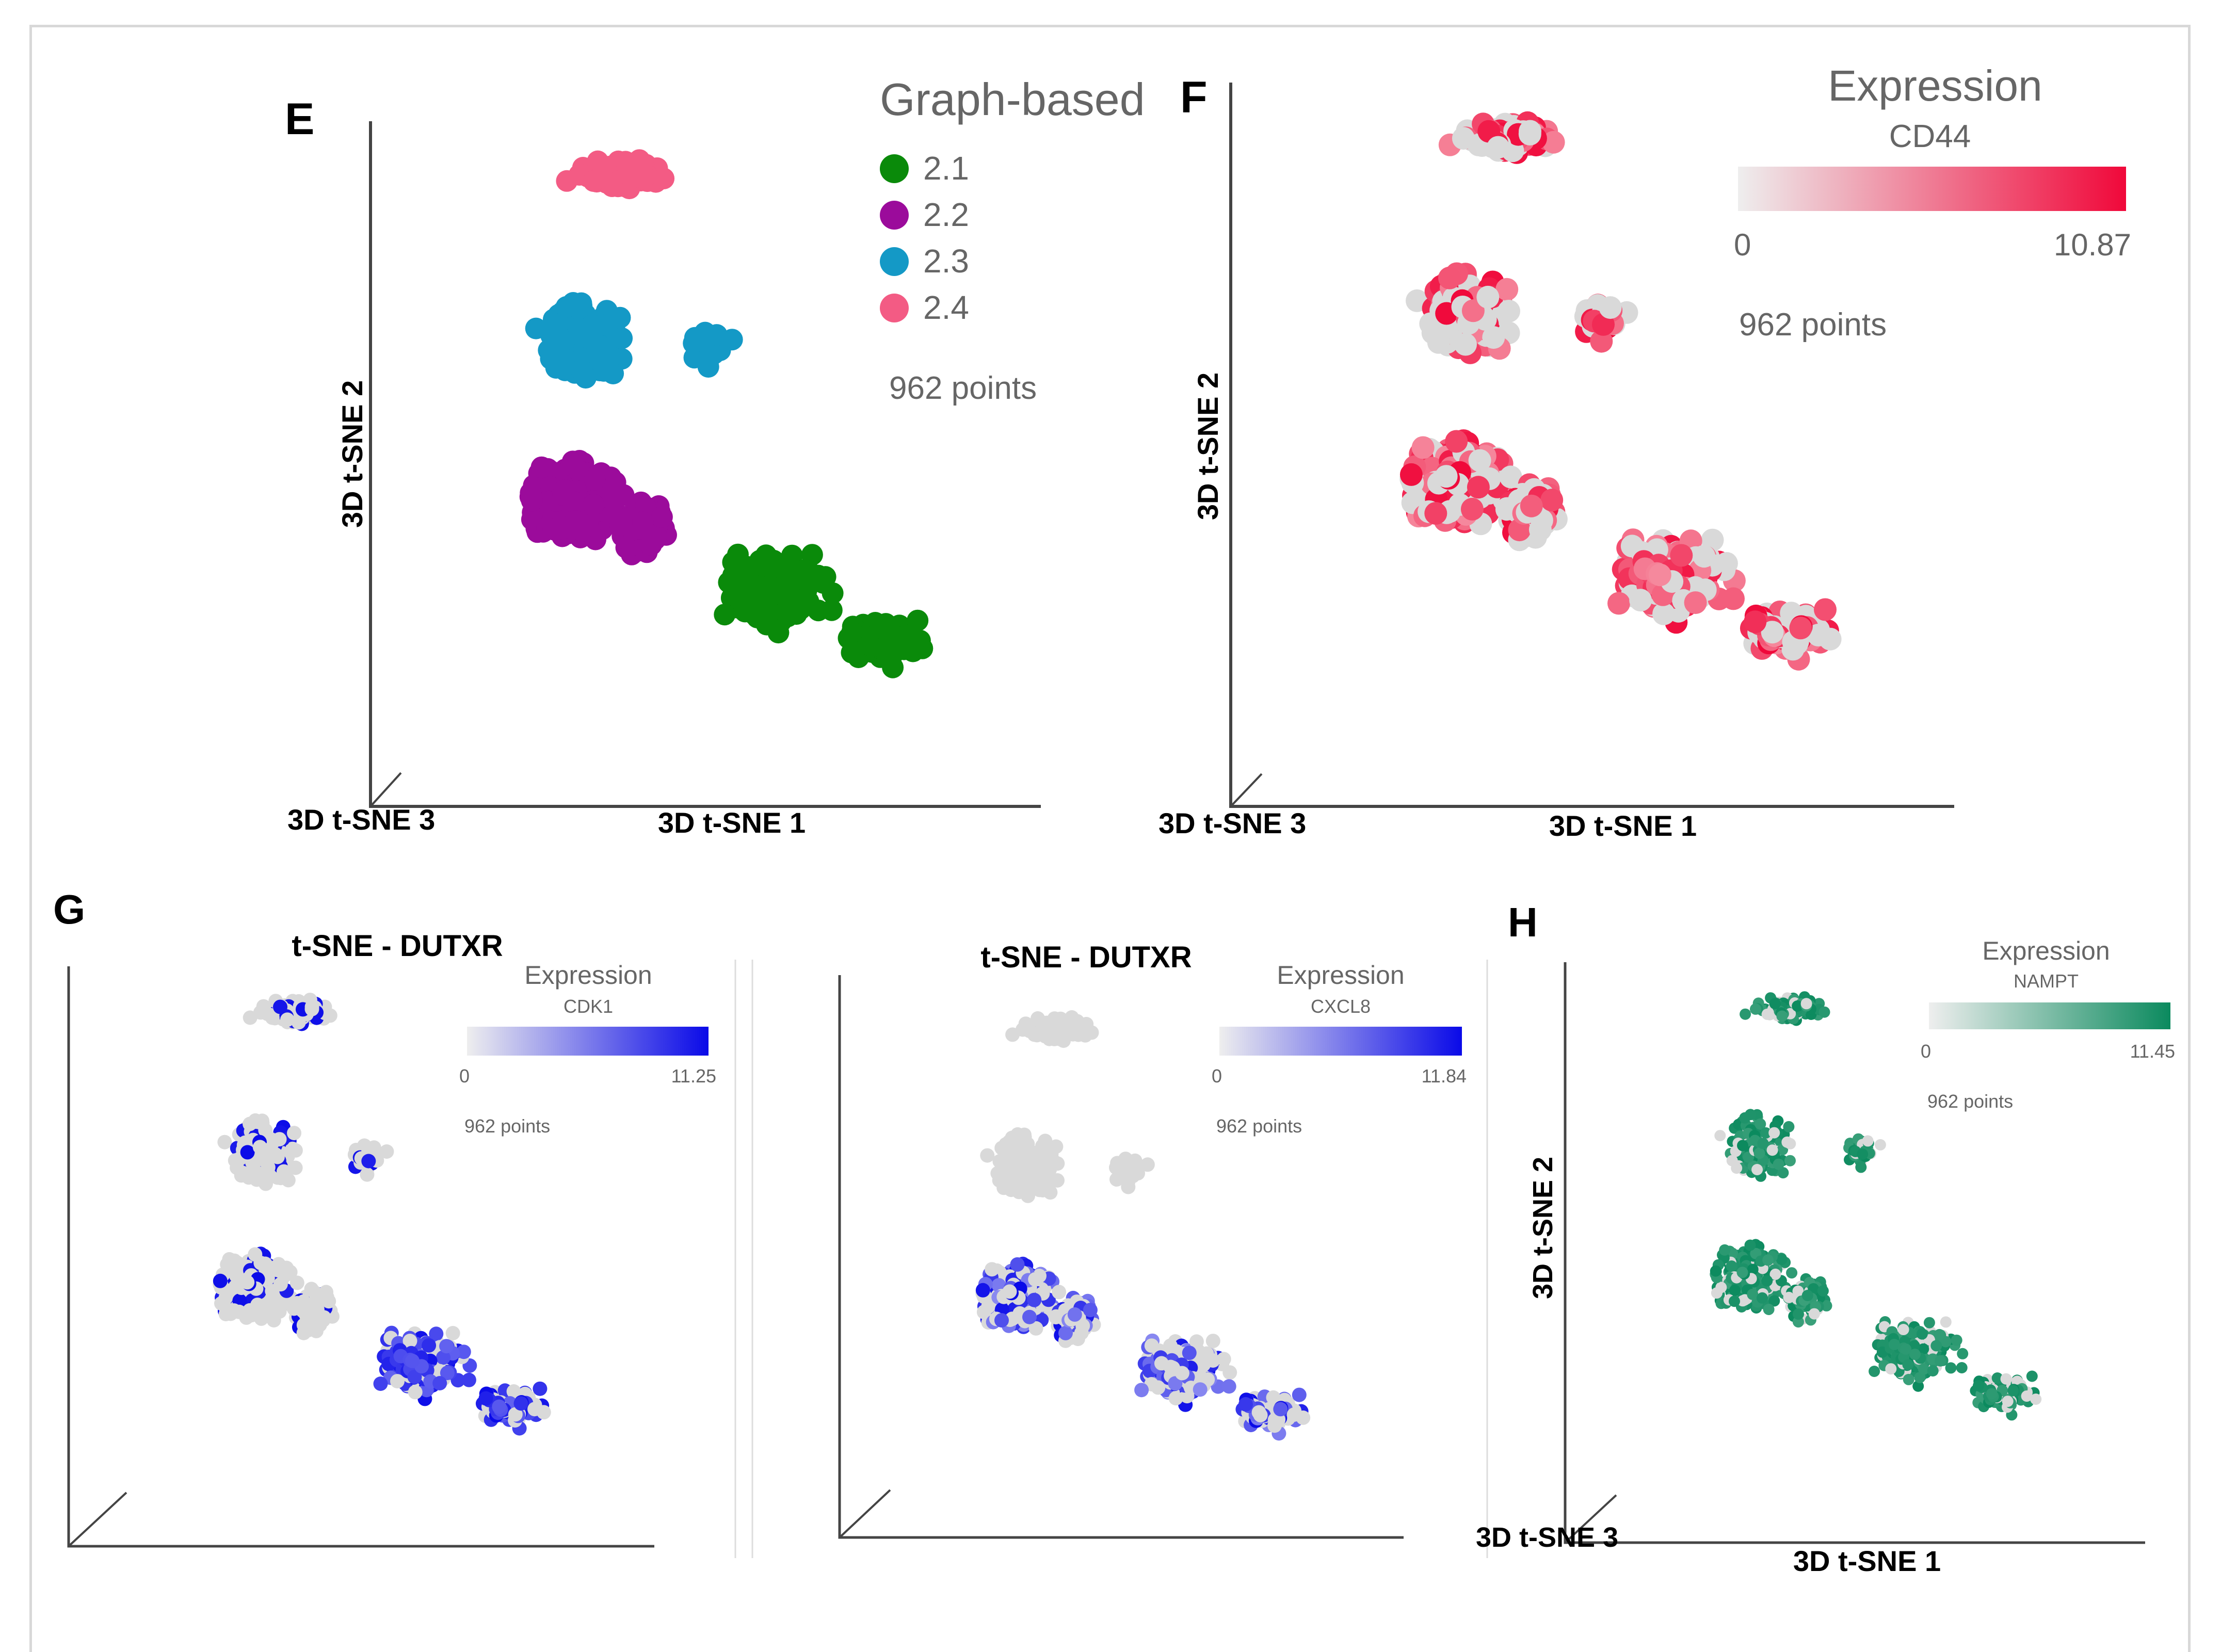 Image resolution: width=2221 pixels, height=1652 pixels. I want to click on z-axis-title: 3D t-SNE 3, so click(1232, 823).